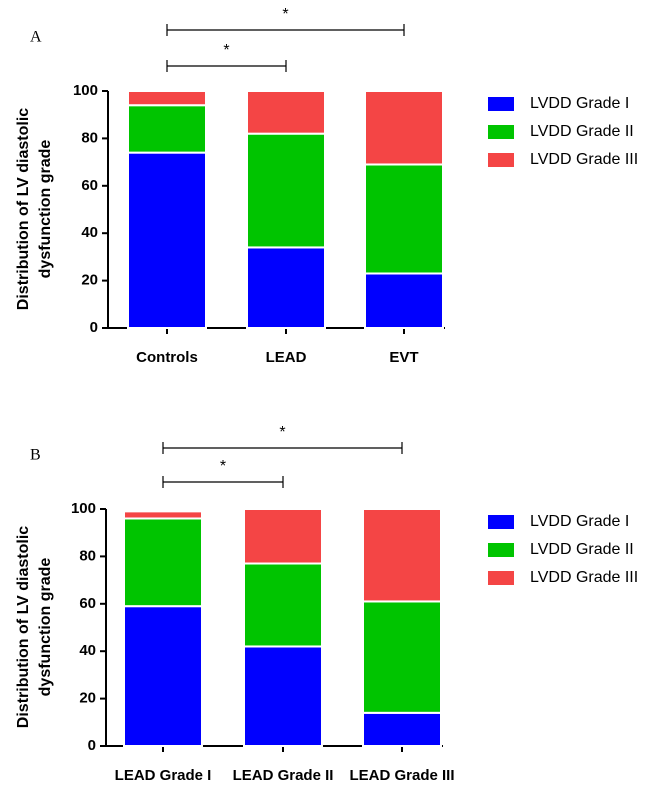 The image size is (656, 787). Describe the element at coordinates (35, 455) in the screenshot. I see `panel-label: B` at that location.